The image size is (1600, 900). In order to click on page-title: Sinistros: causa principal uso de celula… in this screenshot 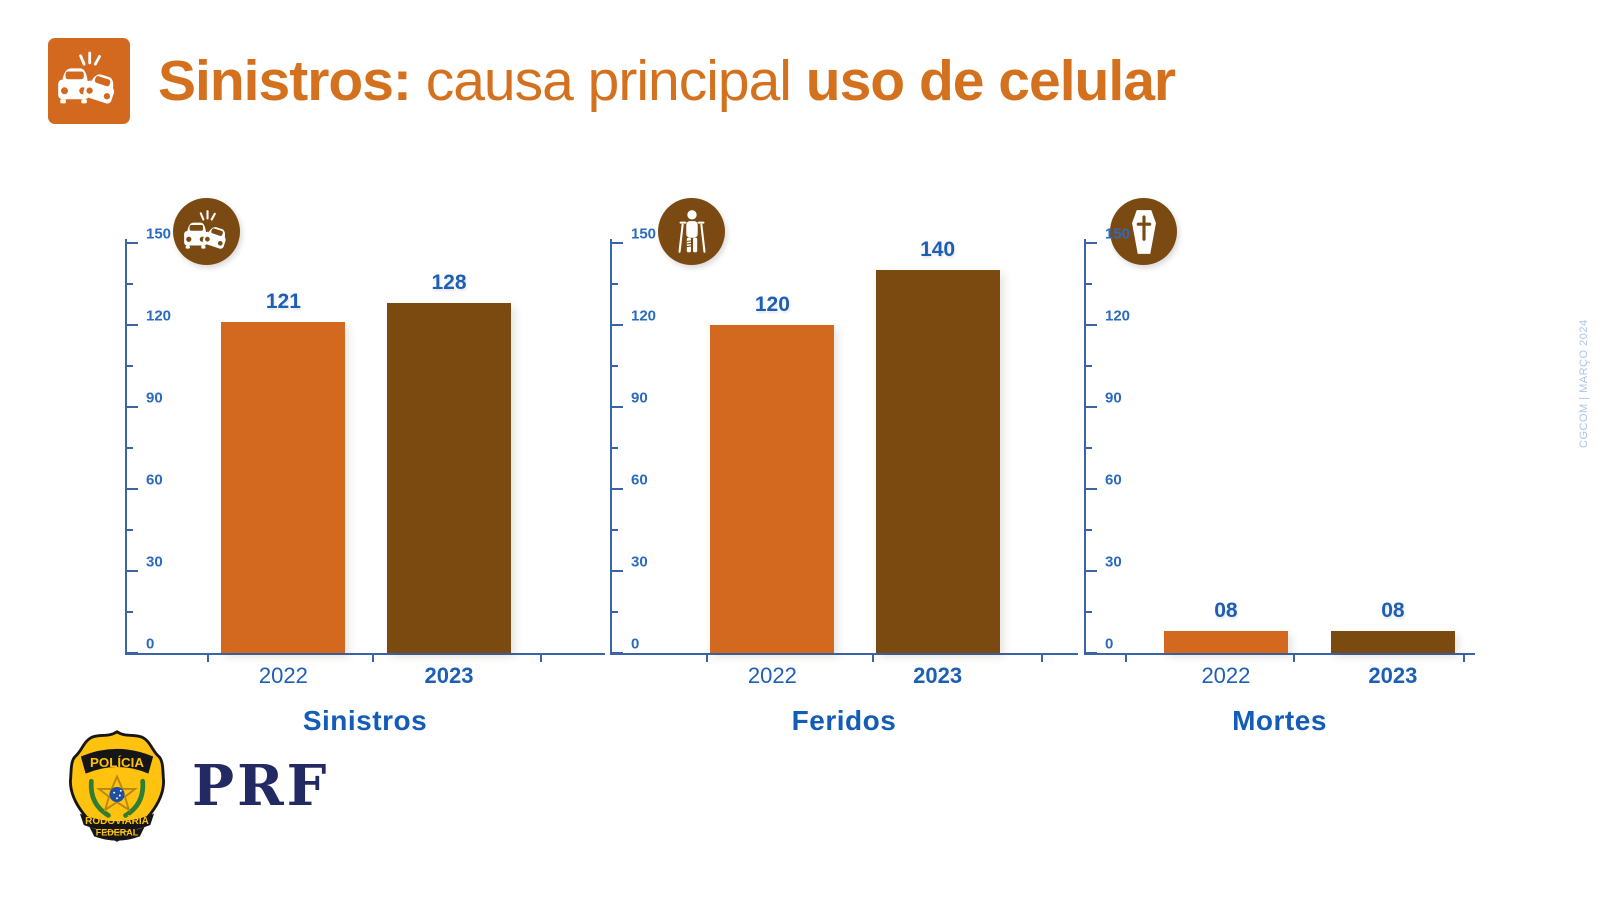, I will do `click(667, 81)`.